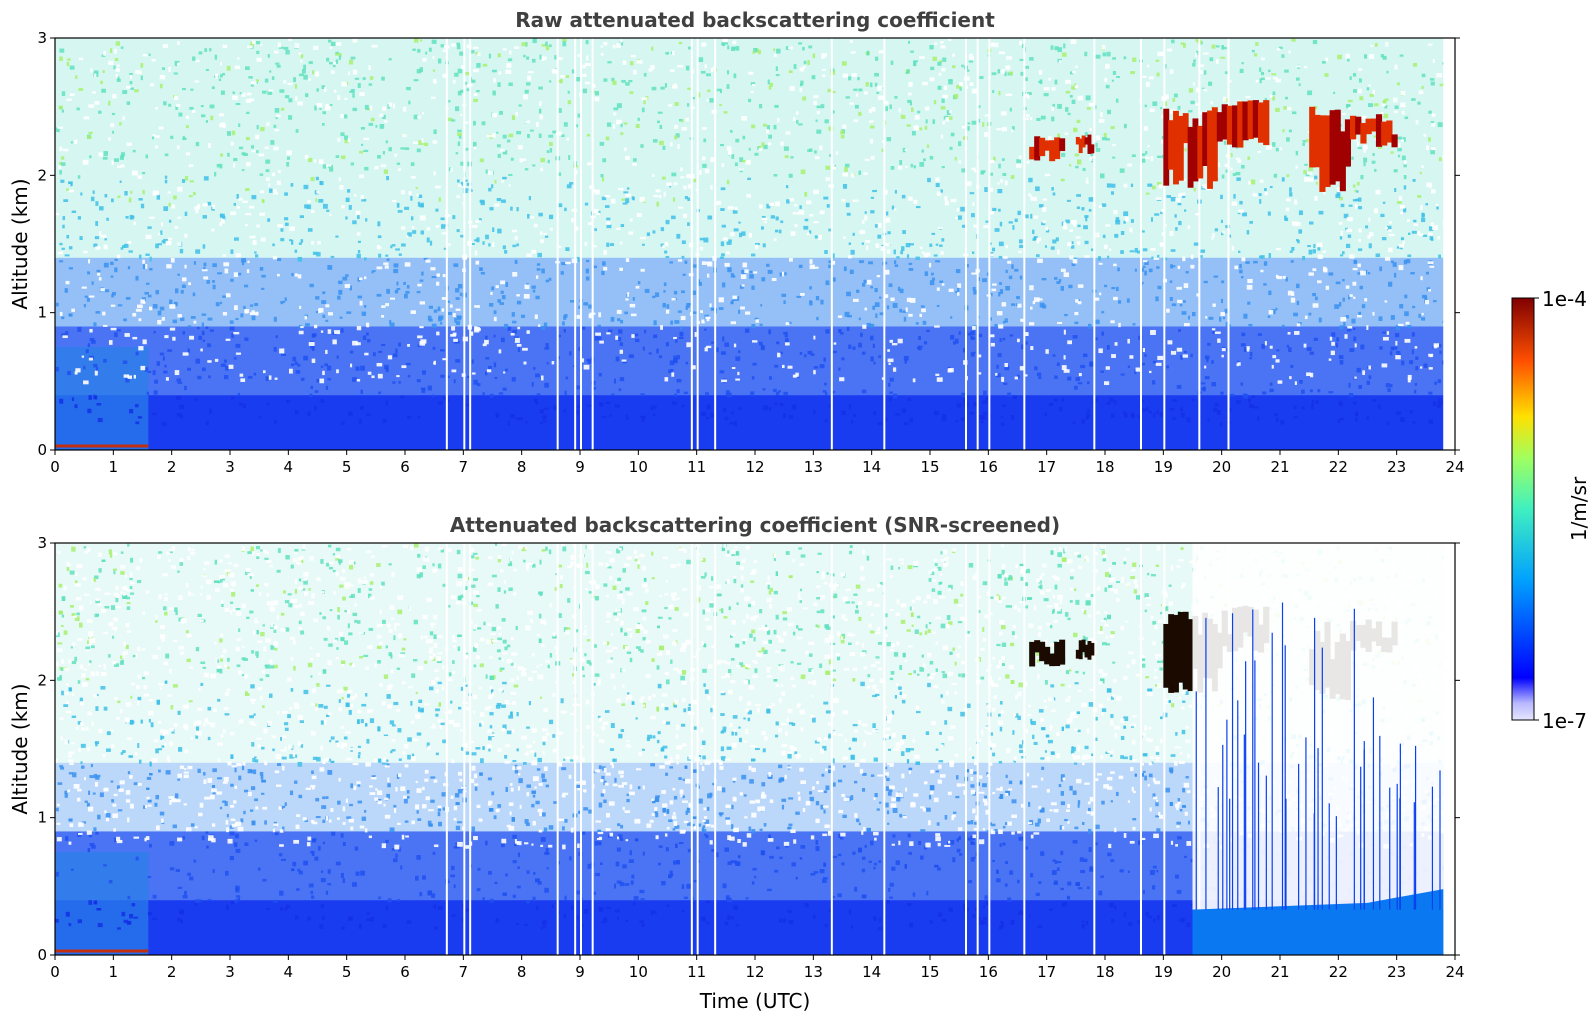 The width and height of the screenshot is (1595, 1024). What do you see at coordinates (1104, 972) in the screenshot?
I see `x-tick-label: 18` at bounding box center [1104, 972].